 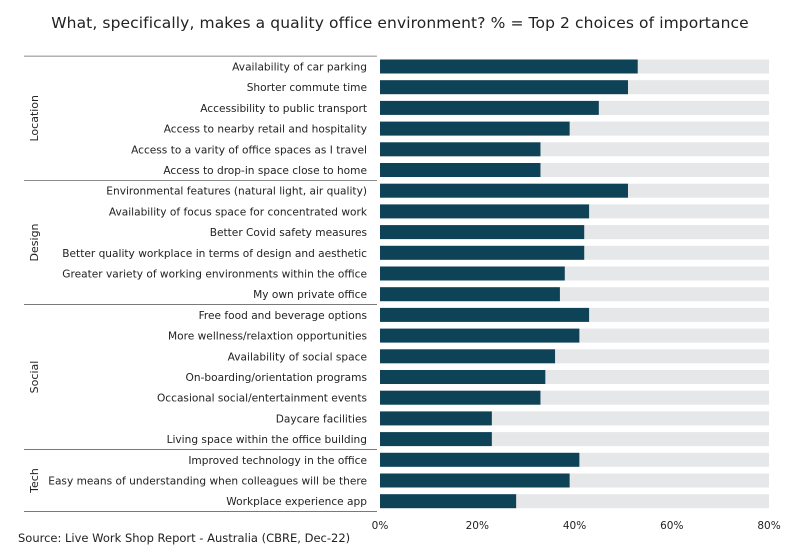 I want to click on category-label: Access to nearby retail and hospitality, so click(x=265, y=130).